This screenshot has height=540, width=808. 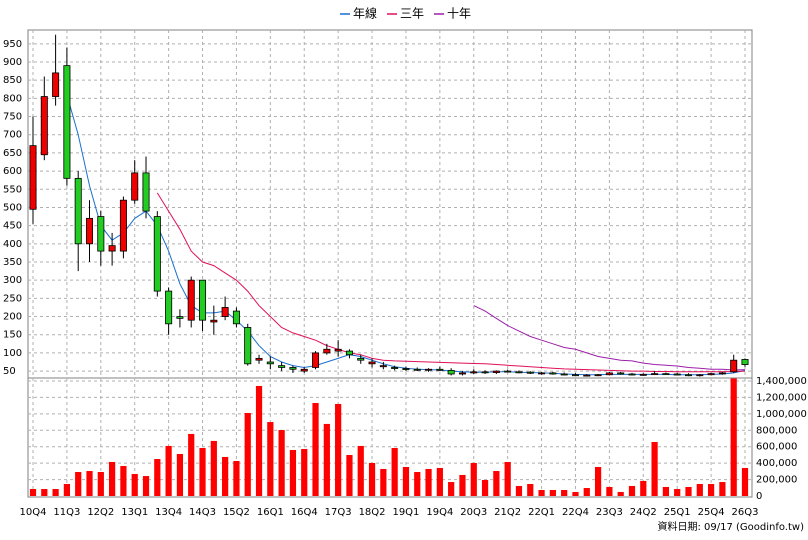 I want to click on y-tick-label: 200, so click(x=12, y=317).